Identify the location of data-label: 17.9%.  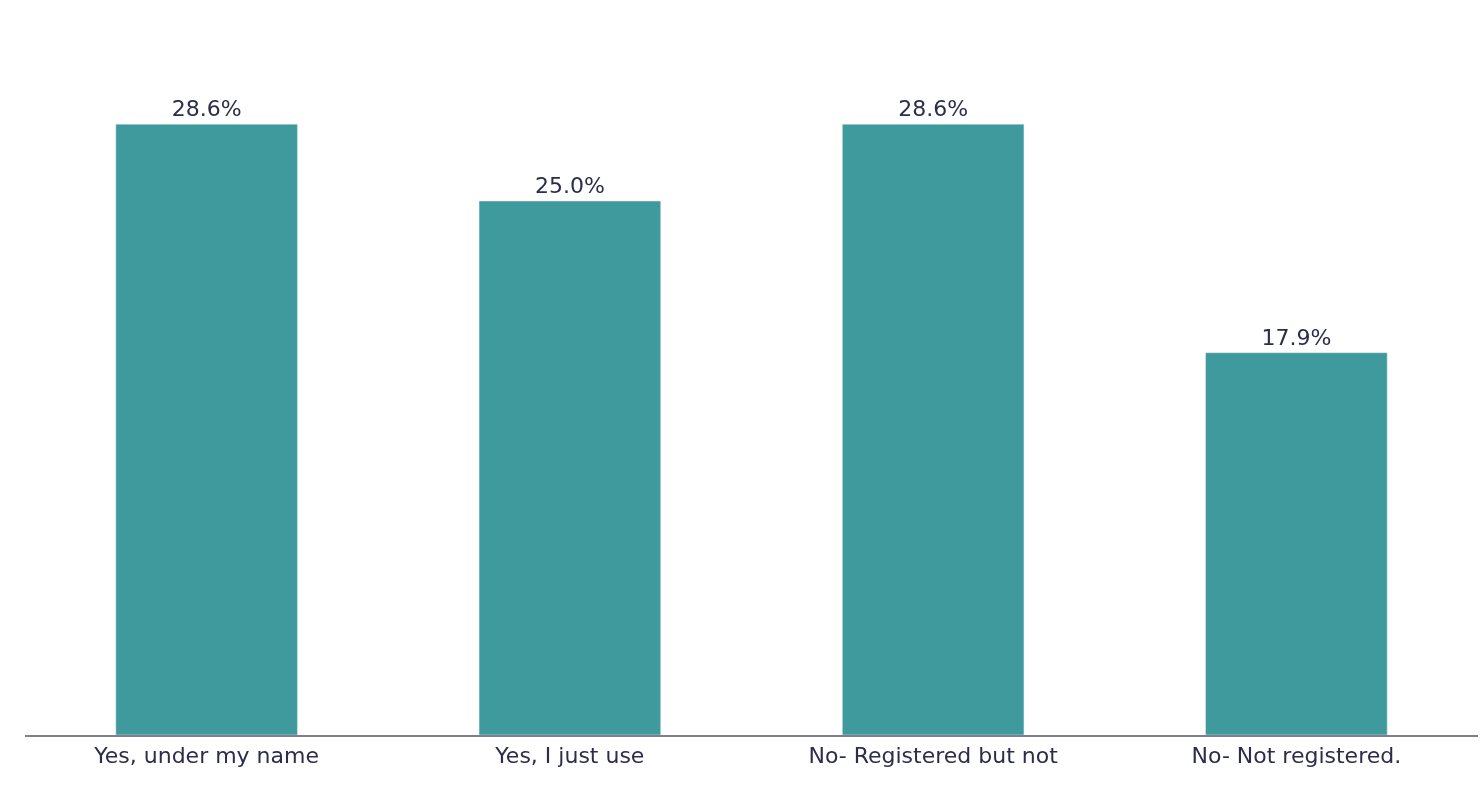
(1296, 337).